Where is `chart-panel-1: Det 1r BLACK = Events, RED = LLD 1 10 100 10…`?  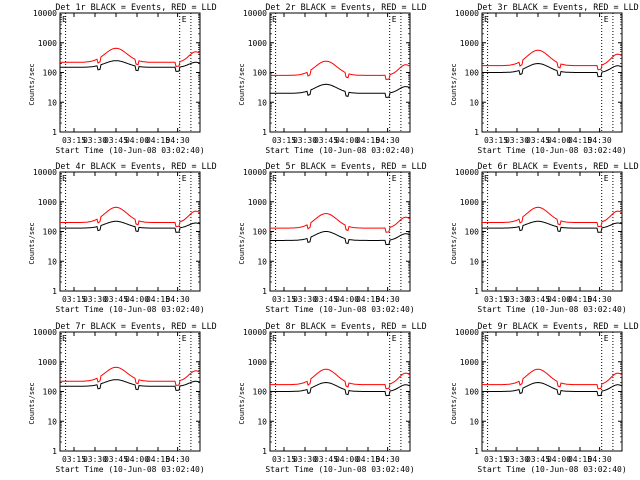 chart-panel-1: Det 1r BLACK = Events, RED = LLD 1 10 100 10… is located at coordinates (122, 78).